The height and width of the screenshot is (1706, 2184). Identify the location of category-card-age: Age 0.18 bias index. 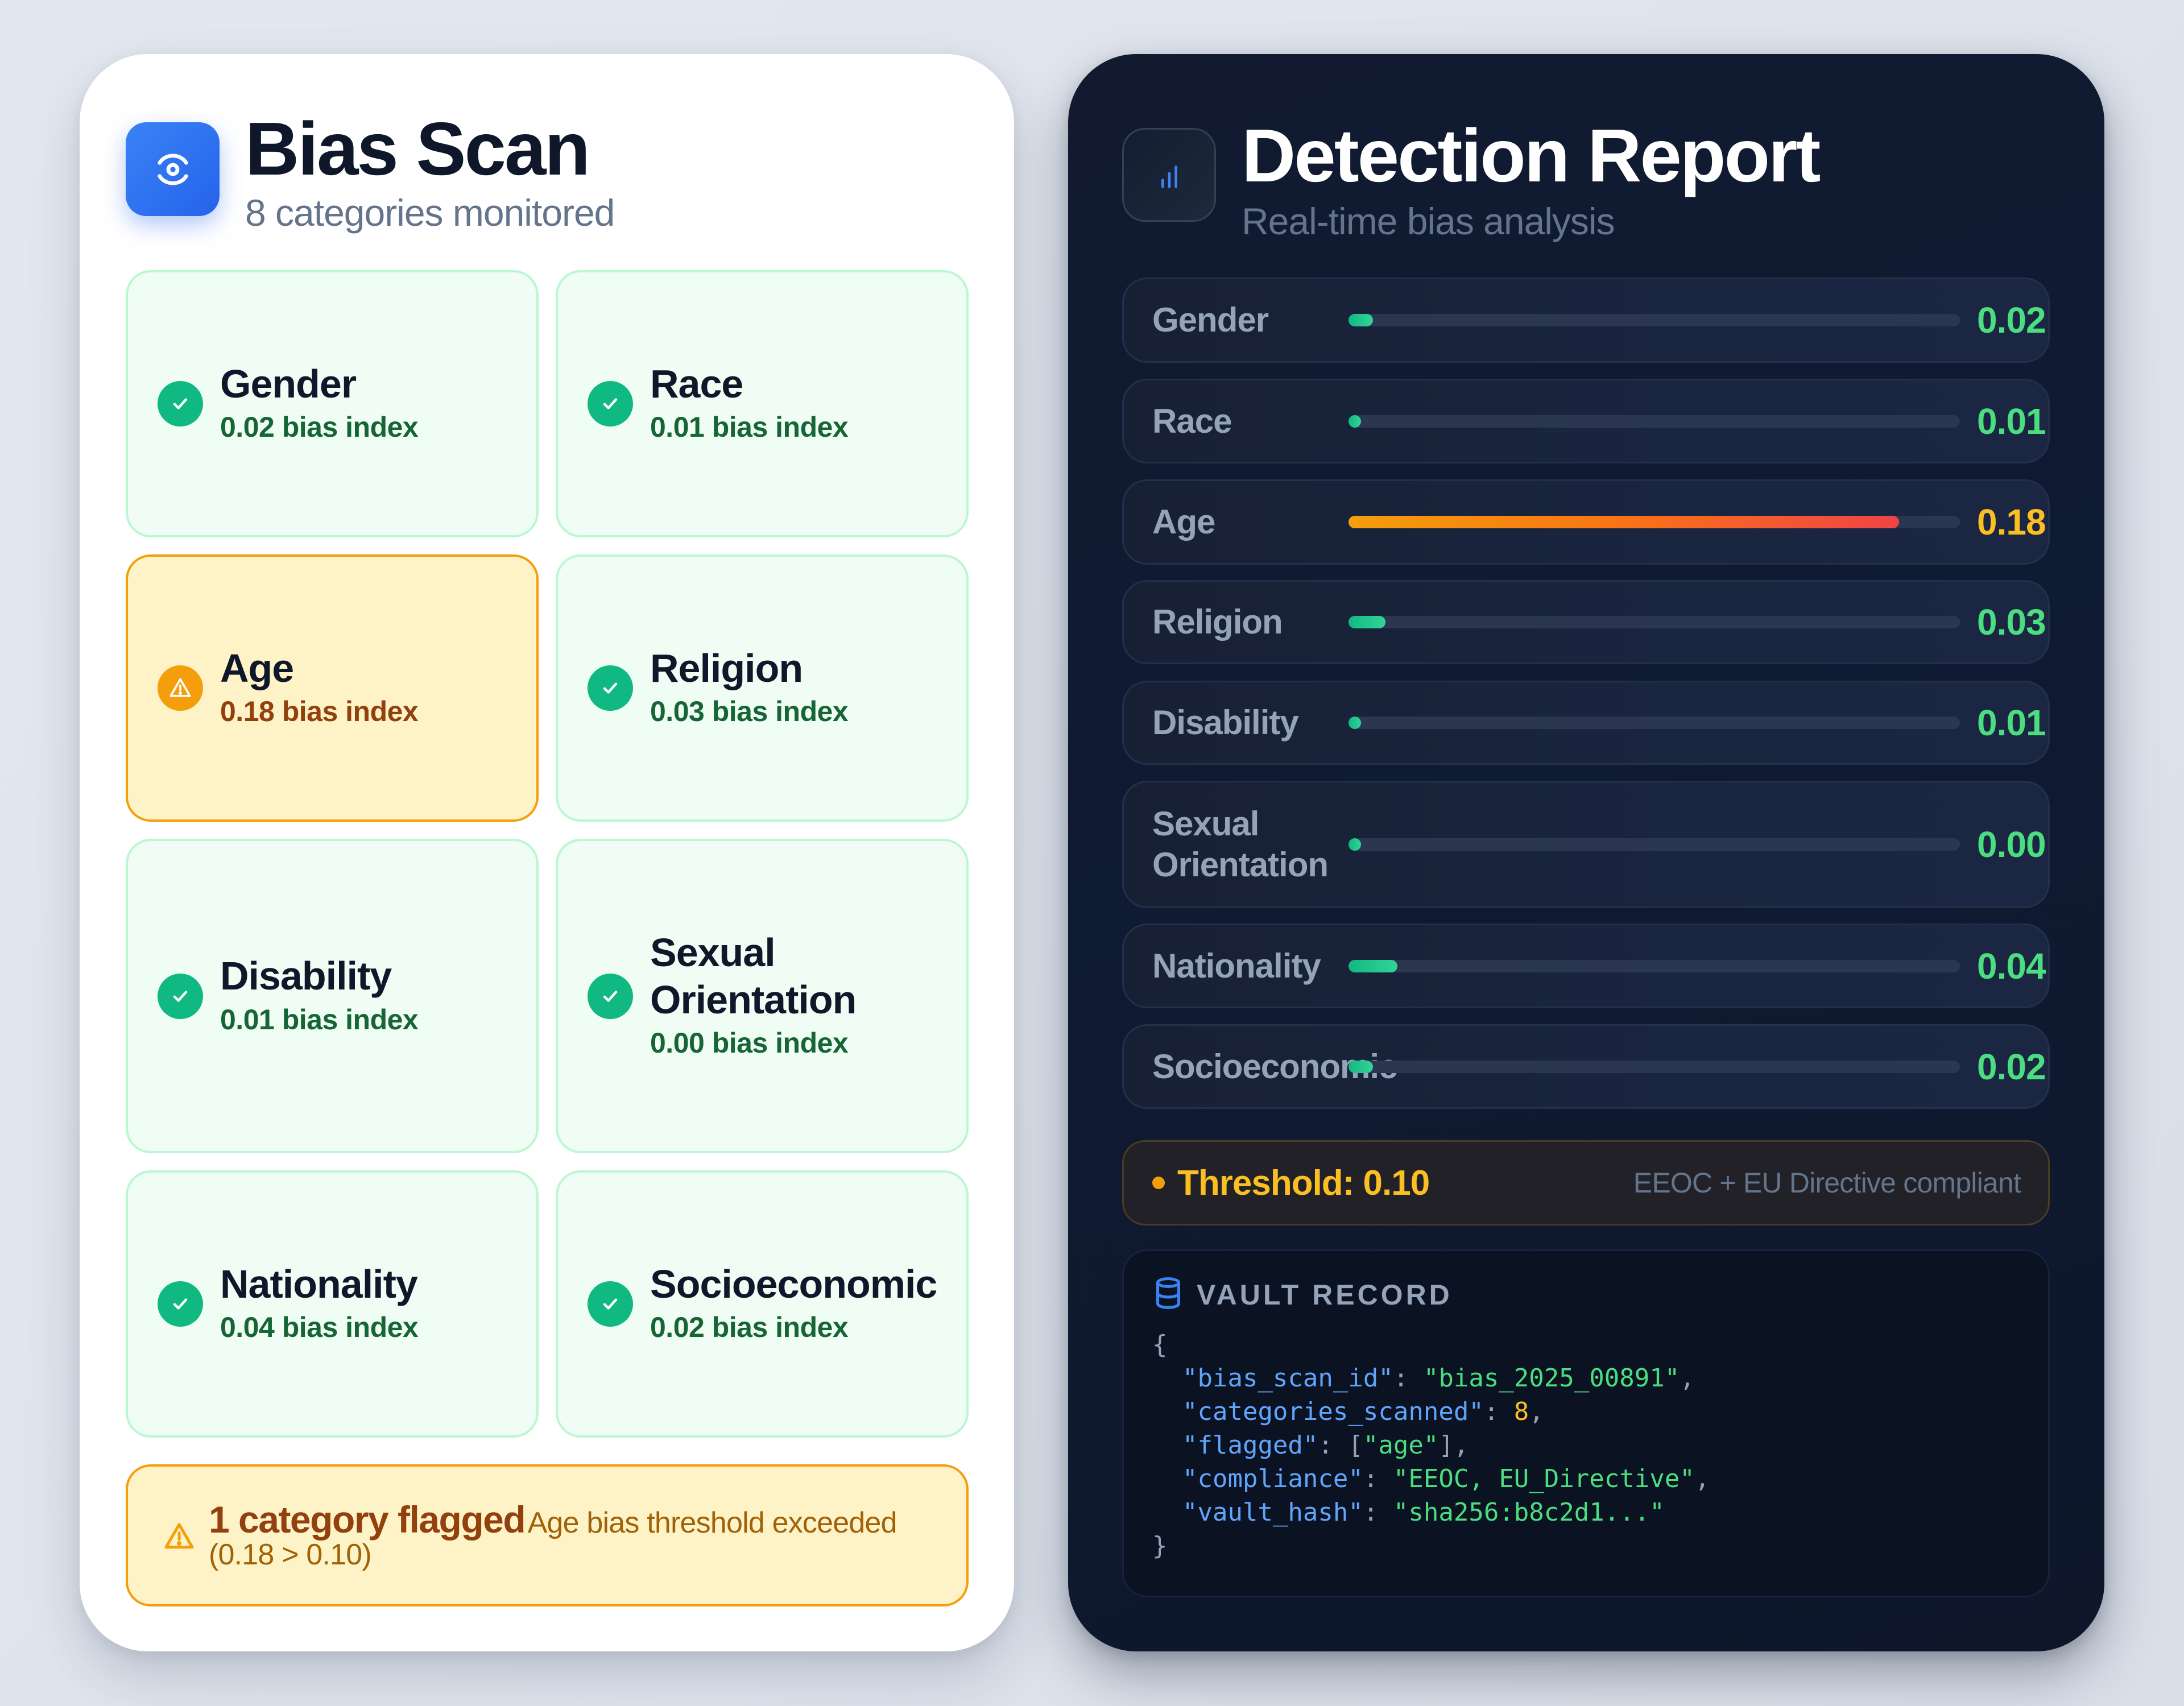
(332, 688).